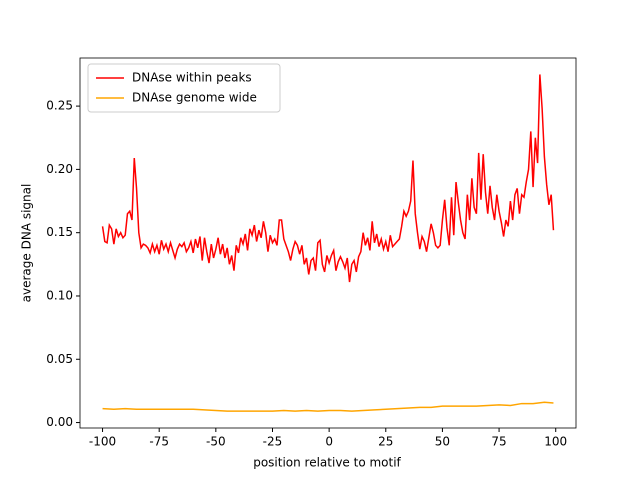 The width and height of the screenshot is (640, 484). What do you see at coordinates (159, 442) in the screenshot?
I see `x-tick-label: -75` at bounding box center [159, 442].